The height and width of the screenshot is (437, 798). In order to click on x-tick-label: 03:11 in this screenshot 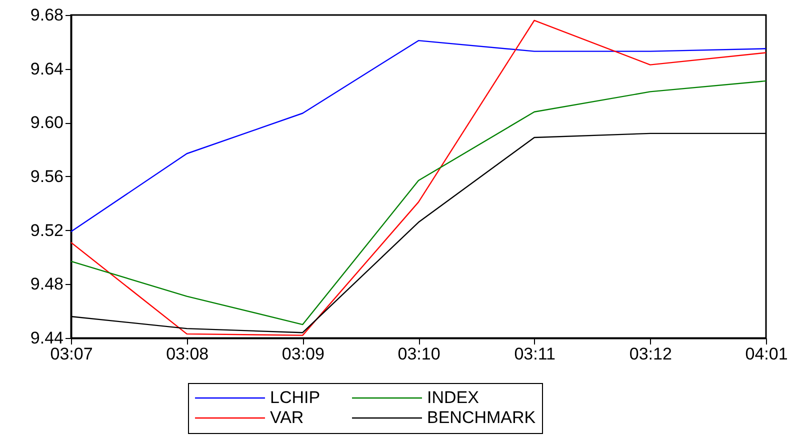, I will do `click(535, 354)`.